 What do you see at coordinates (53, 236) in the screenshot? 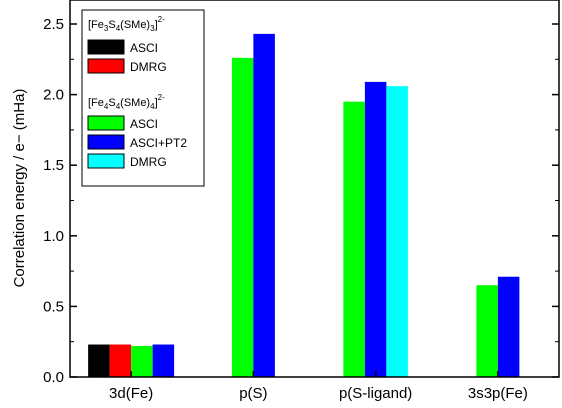
I see `y-tick-label: 1.0` at bounding box center [53, 236].